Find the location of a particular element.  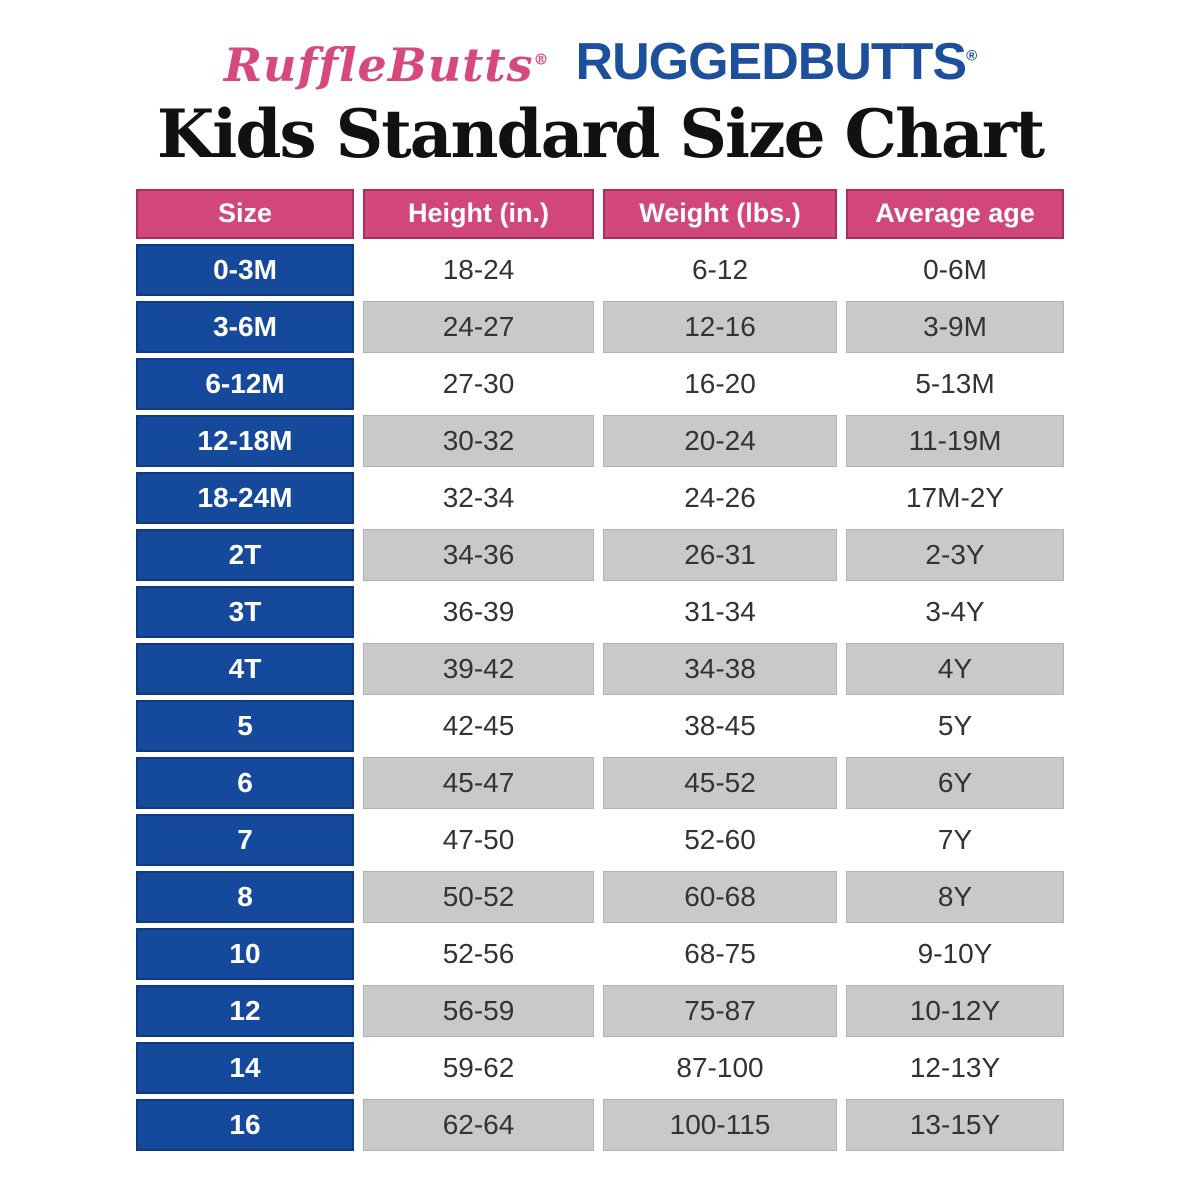

weight-cell: 26-31 is located at coordinates (720, 554).